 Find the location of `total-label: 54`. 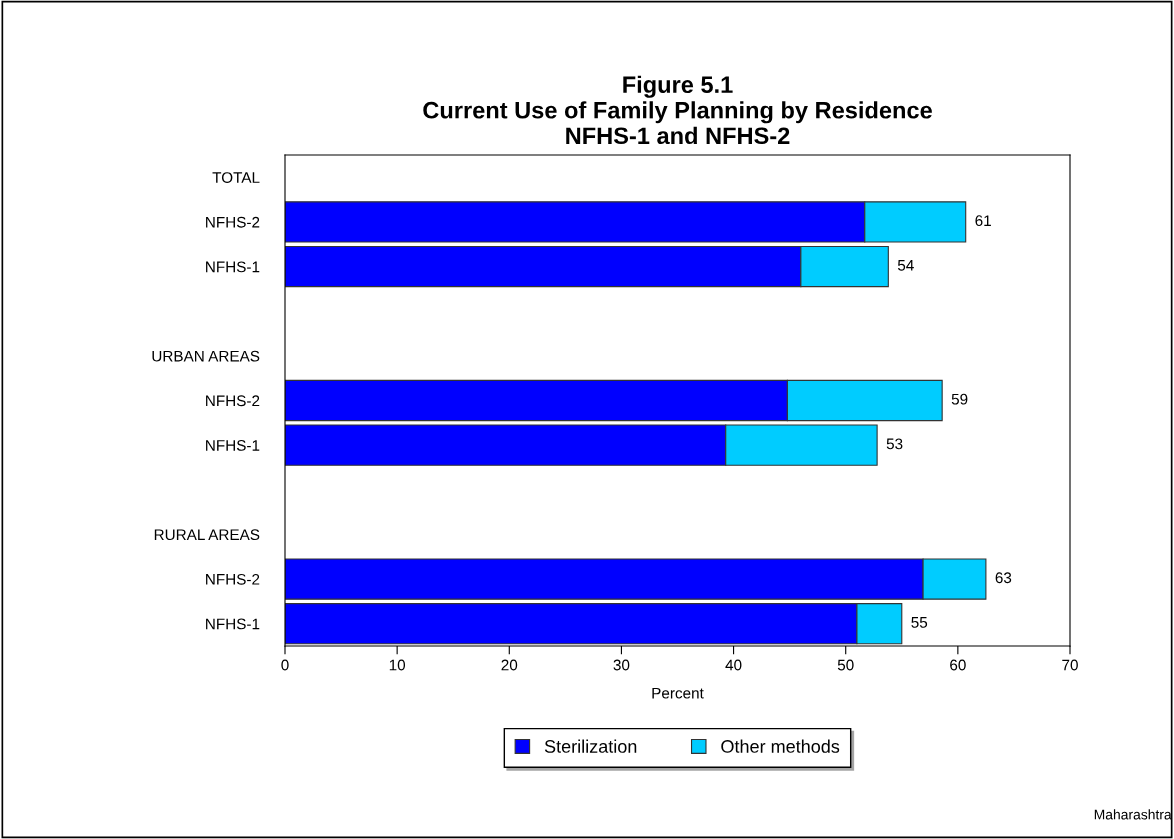

total-label: 54 is located at coordinates (905, 265).